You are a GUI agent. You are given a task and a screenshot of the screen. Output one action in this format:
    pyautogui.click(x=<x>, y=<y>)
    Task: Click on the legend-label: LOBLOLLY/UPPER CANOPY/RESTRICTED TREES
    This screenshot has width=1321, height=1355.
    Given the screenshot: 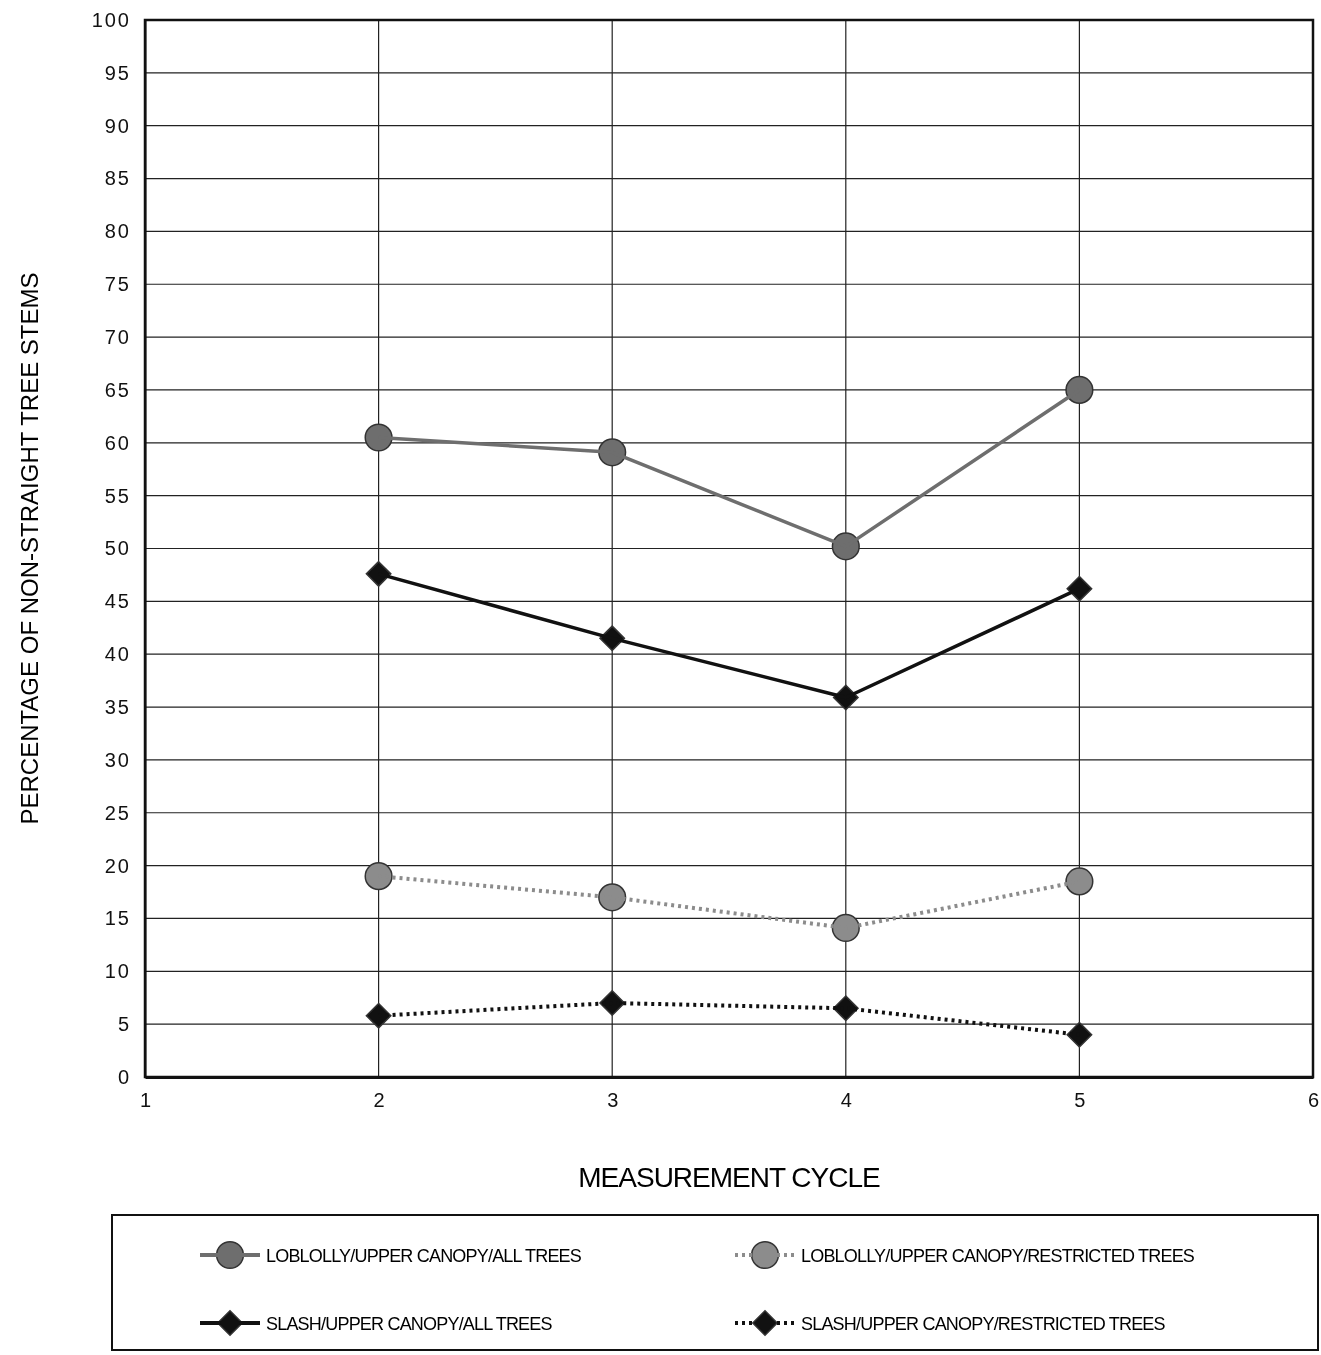 What is the action you would take?
    pyautogui.click(x=998, y=1256)
    